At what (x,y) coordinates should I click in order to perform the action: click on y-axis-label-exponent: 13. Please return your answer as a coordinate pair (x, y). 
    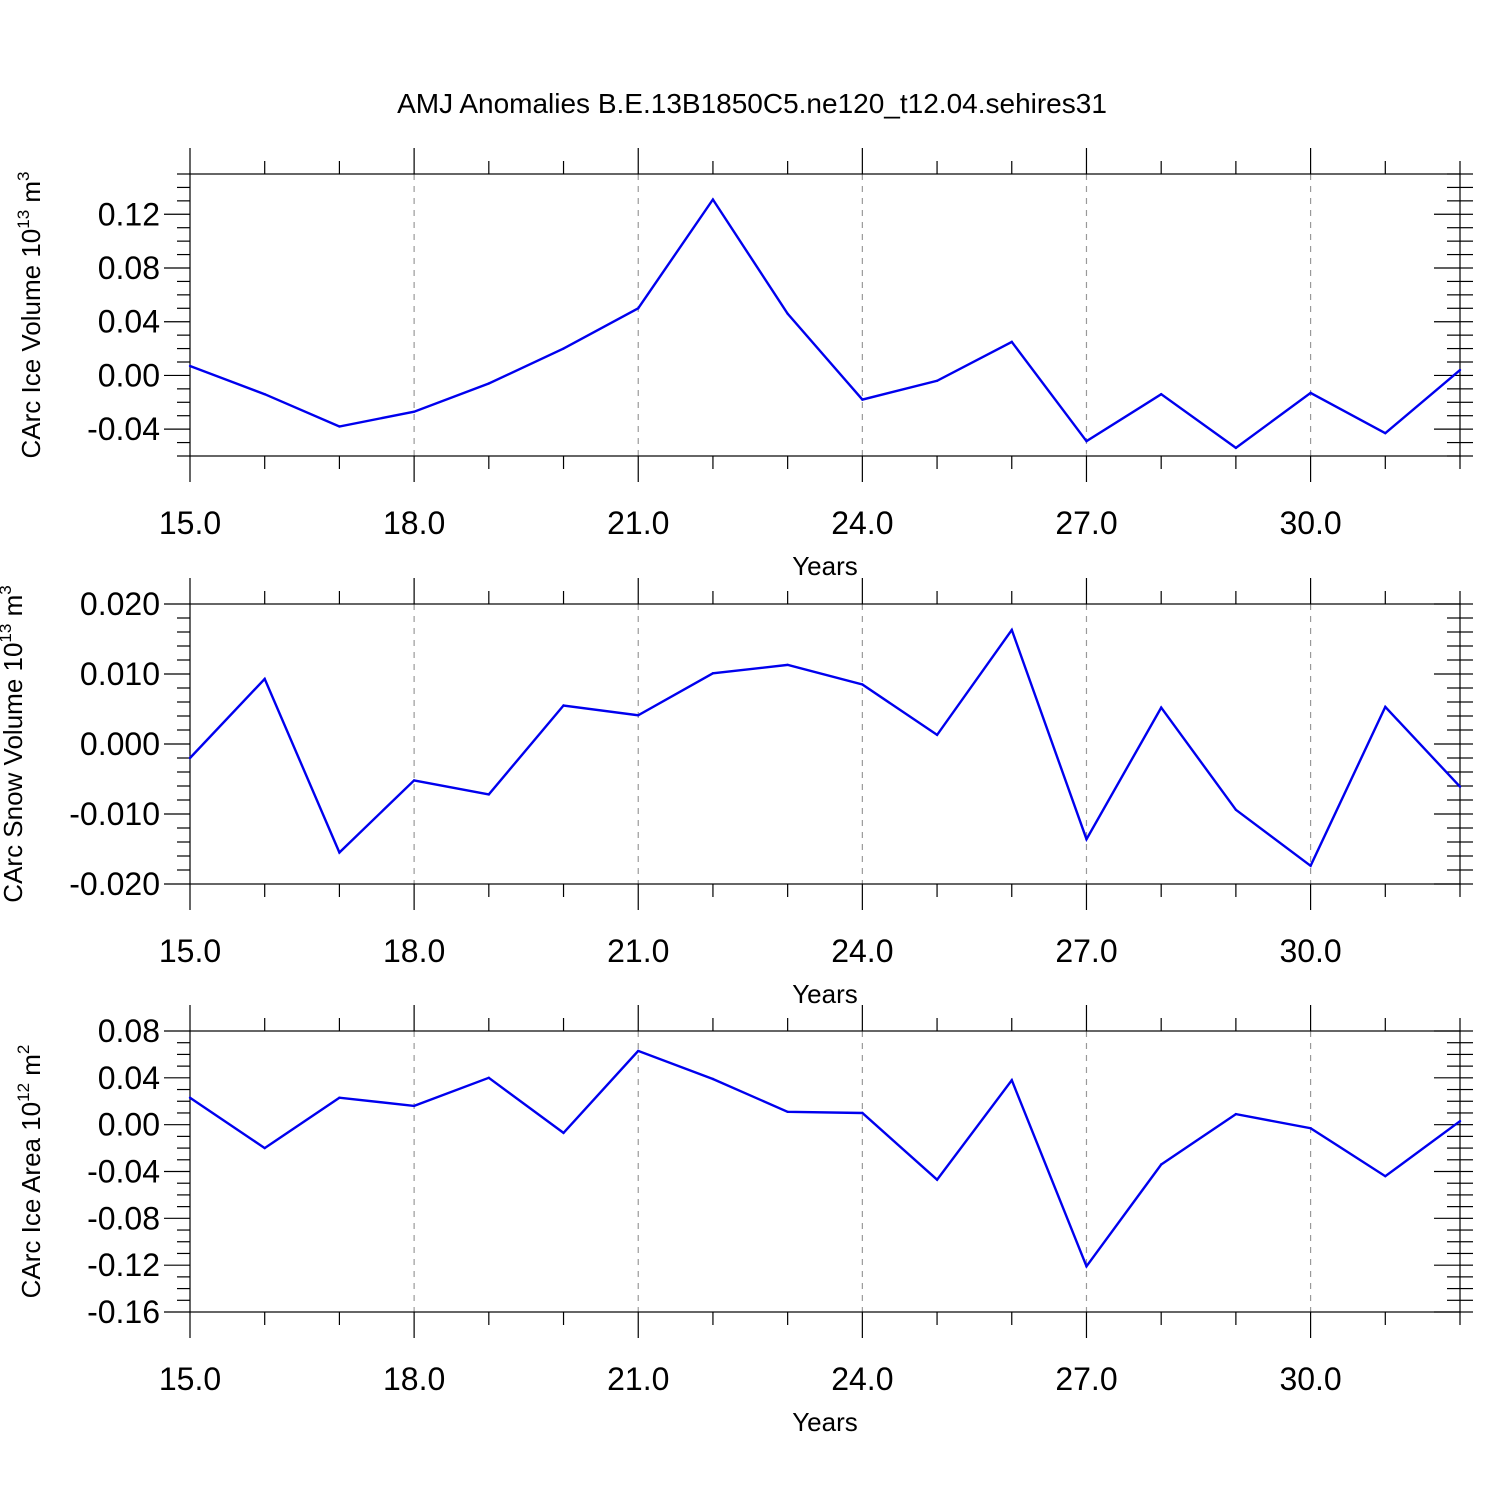
    Looking at the image, I should click on (23, 219).